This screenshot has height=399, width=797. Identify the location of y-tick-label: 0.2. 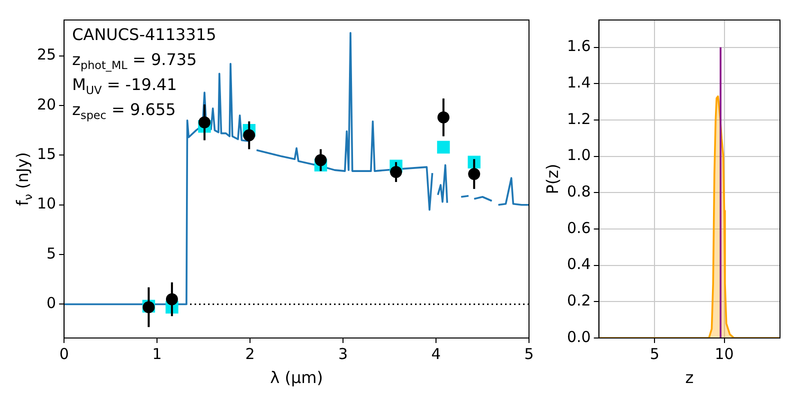
(578, 301).